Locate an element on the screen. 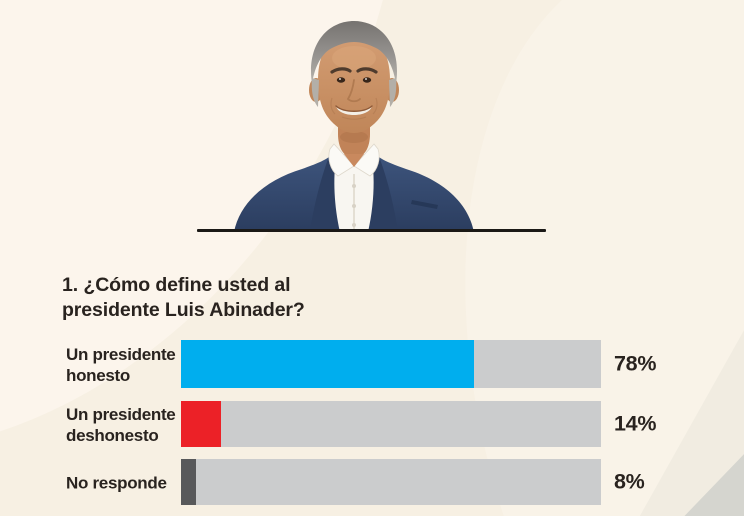 The width and height of the screenshot is (744, 516). mouth is located at coordinates (354, 108).